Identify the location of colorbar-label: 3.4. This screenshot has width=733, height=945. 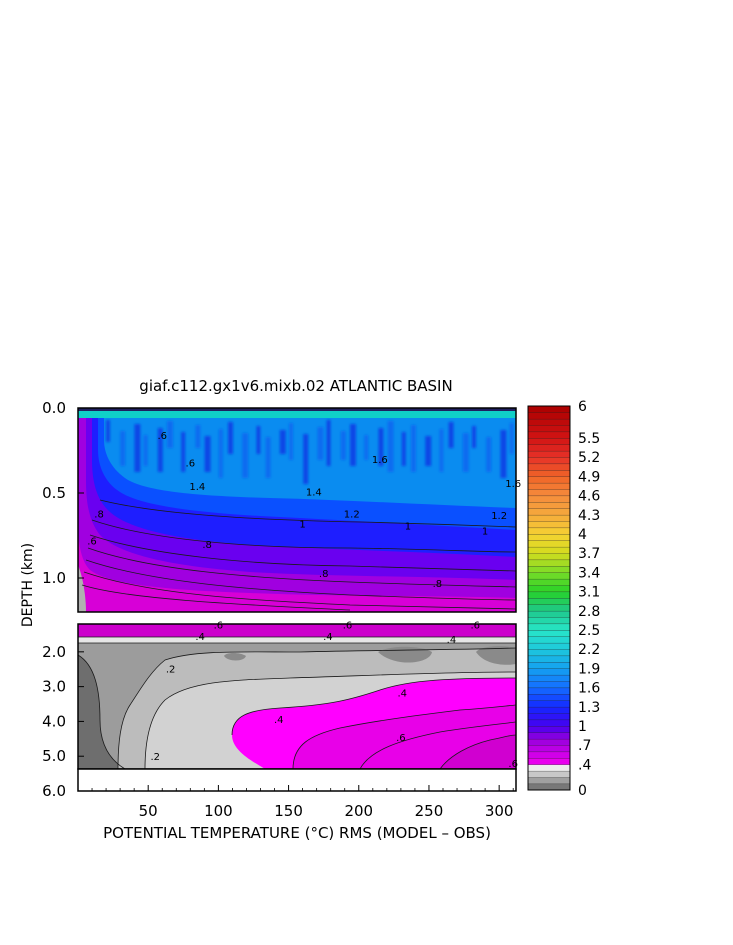
(589, 573).